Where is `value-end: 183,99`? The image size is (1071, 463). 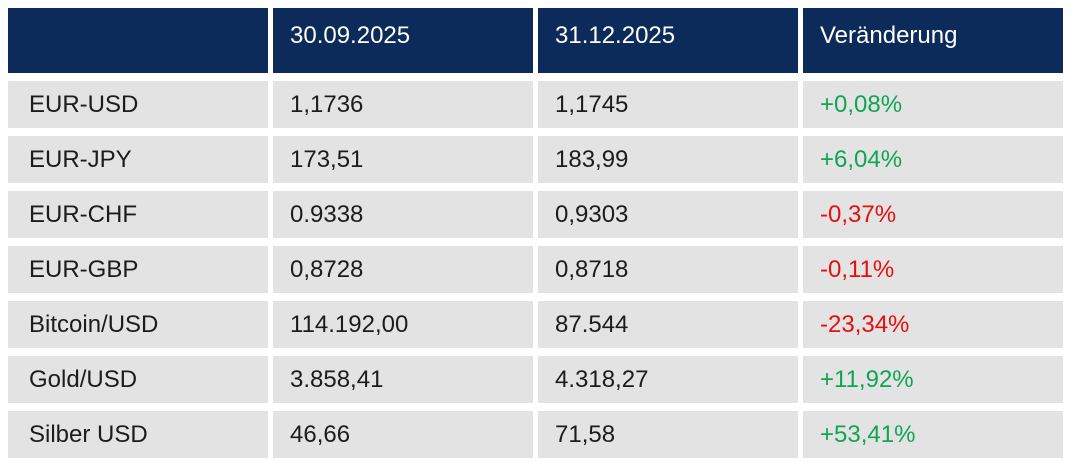
value-end: 183,99 is located at coordinates (668, 159).